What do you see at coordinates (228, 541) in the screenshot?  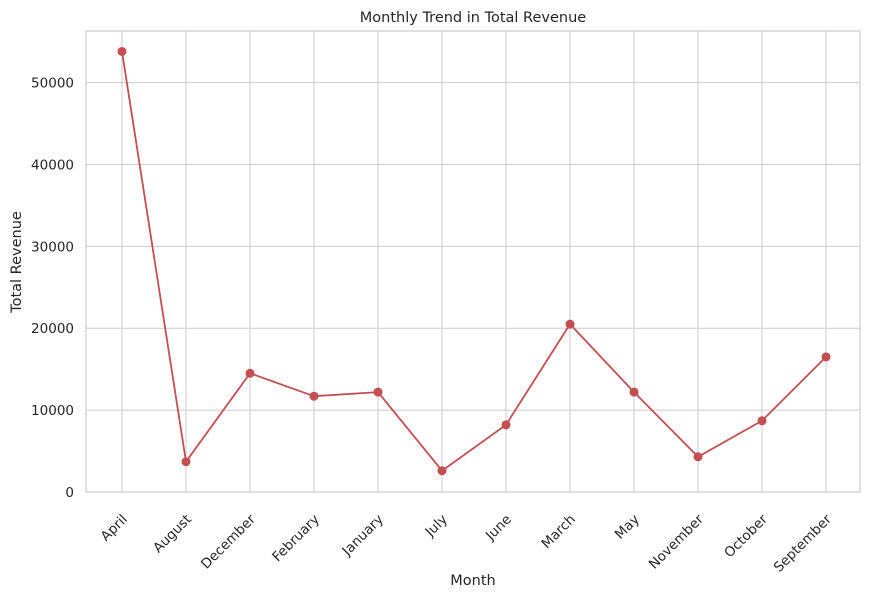 I see `x-tick-label: December` at bounding box center [228, 541].